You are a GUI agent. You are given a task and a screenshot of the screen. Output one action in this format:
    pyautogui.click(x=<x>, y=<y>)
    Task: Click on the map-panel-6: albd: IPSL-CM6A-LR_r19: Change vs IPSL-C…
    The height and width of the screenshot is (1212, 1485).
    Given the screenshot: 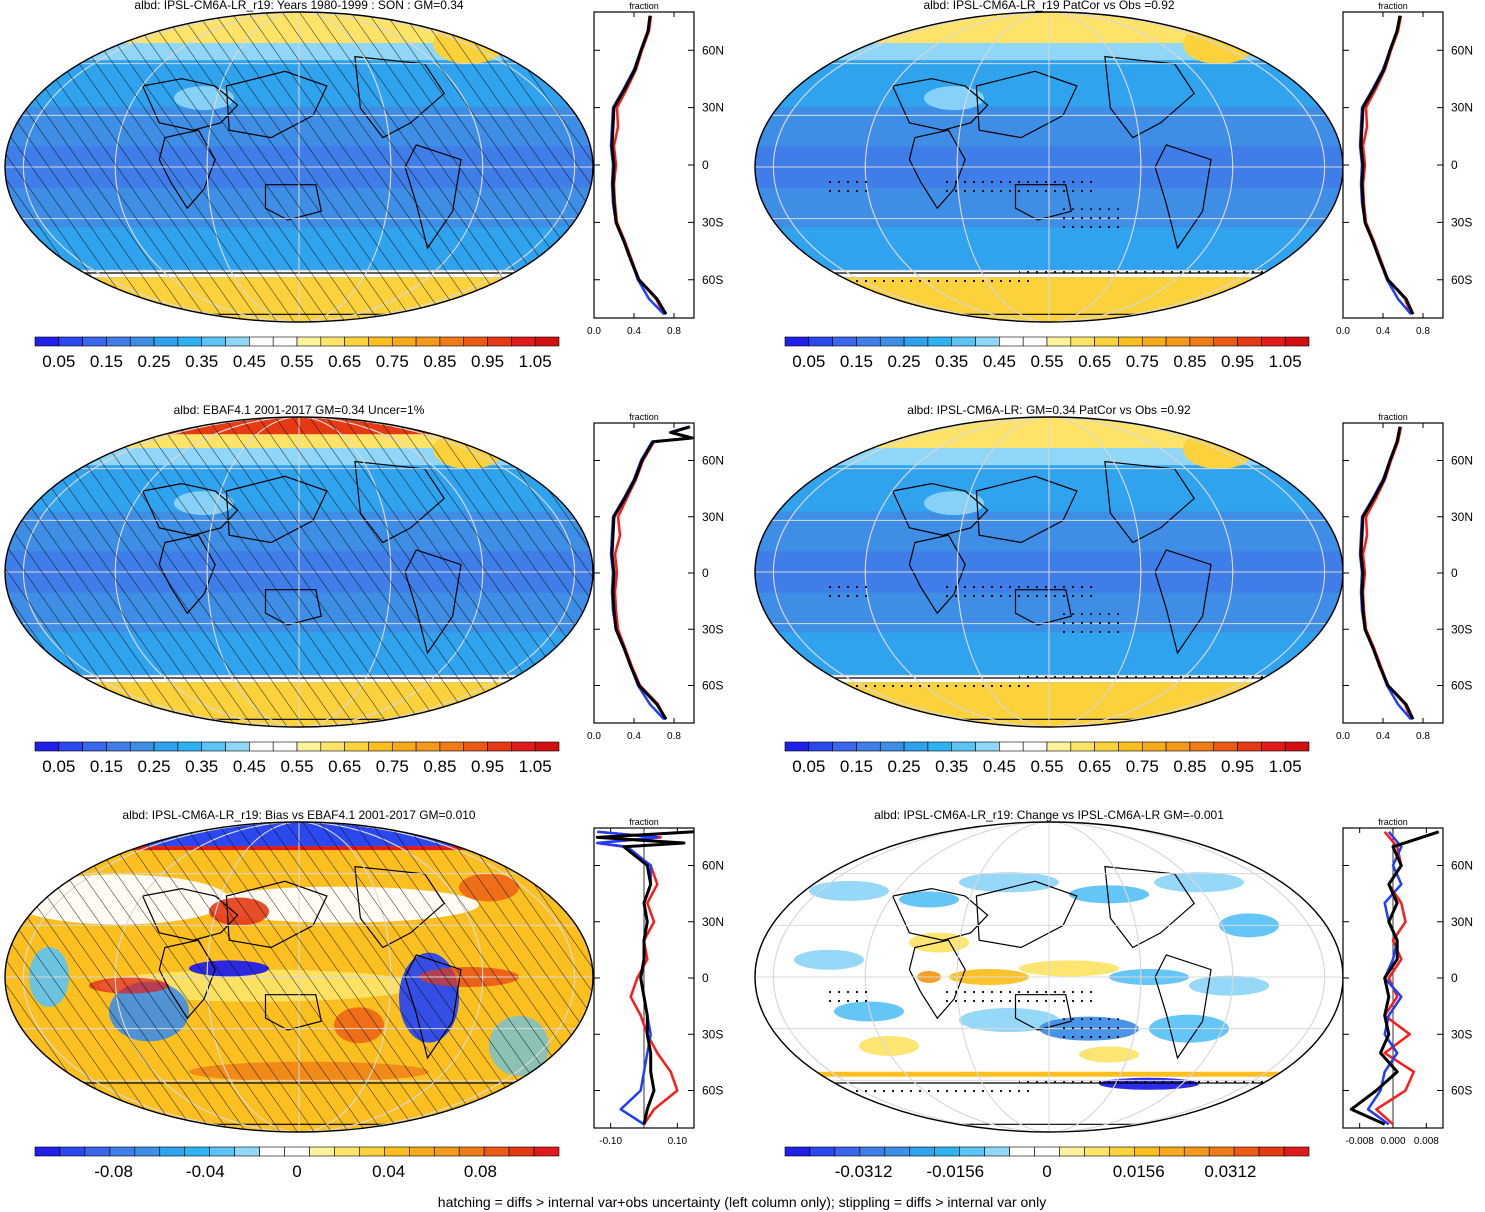 What is the action you would take?
    pyautogui.click(x=1049, y=970)
    